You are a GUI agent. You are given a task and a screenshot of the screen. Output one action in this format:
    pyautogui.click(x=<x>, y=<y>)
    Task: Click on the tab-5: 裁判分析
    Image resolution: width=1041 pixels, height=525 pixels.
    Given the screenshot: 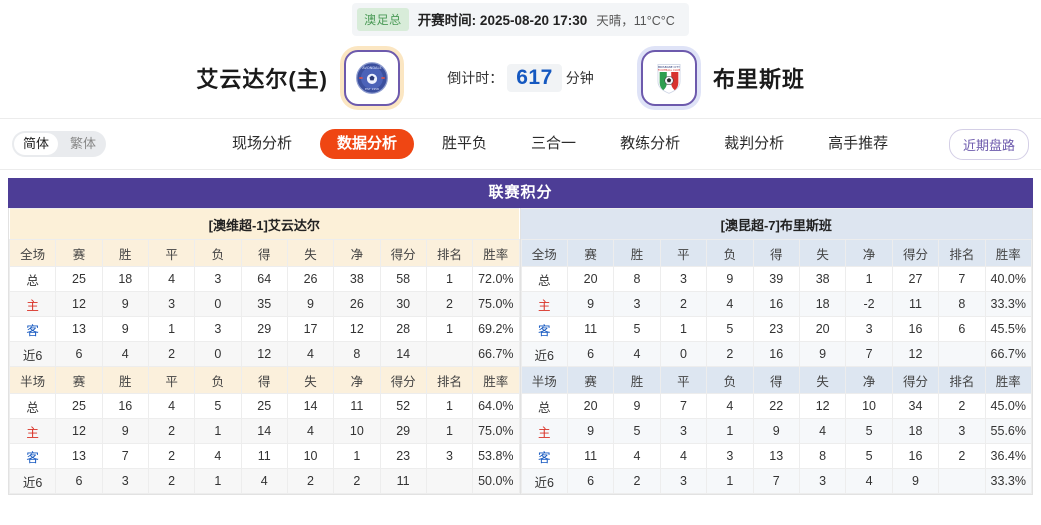 What is the action you would take?
    pyautogui.click(x=754, y=143)
    